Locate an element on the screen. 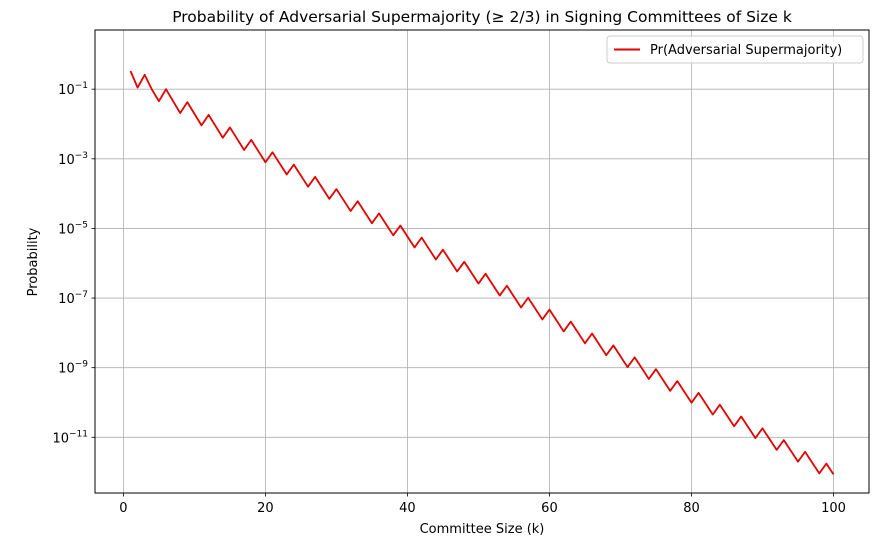 This screenshot has width=882, height=545. legend-label: Pr(Adversarial Supermajority) is located at coordinates (746, 50).